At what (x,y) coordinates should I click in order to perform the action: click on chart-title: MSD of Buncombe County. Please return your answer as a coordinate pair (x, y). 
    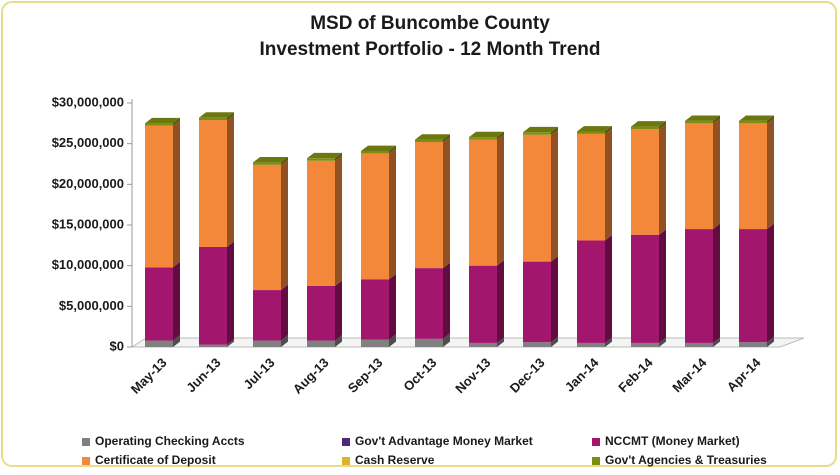
    Looking at the image, I should click on (430, 23).